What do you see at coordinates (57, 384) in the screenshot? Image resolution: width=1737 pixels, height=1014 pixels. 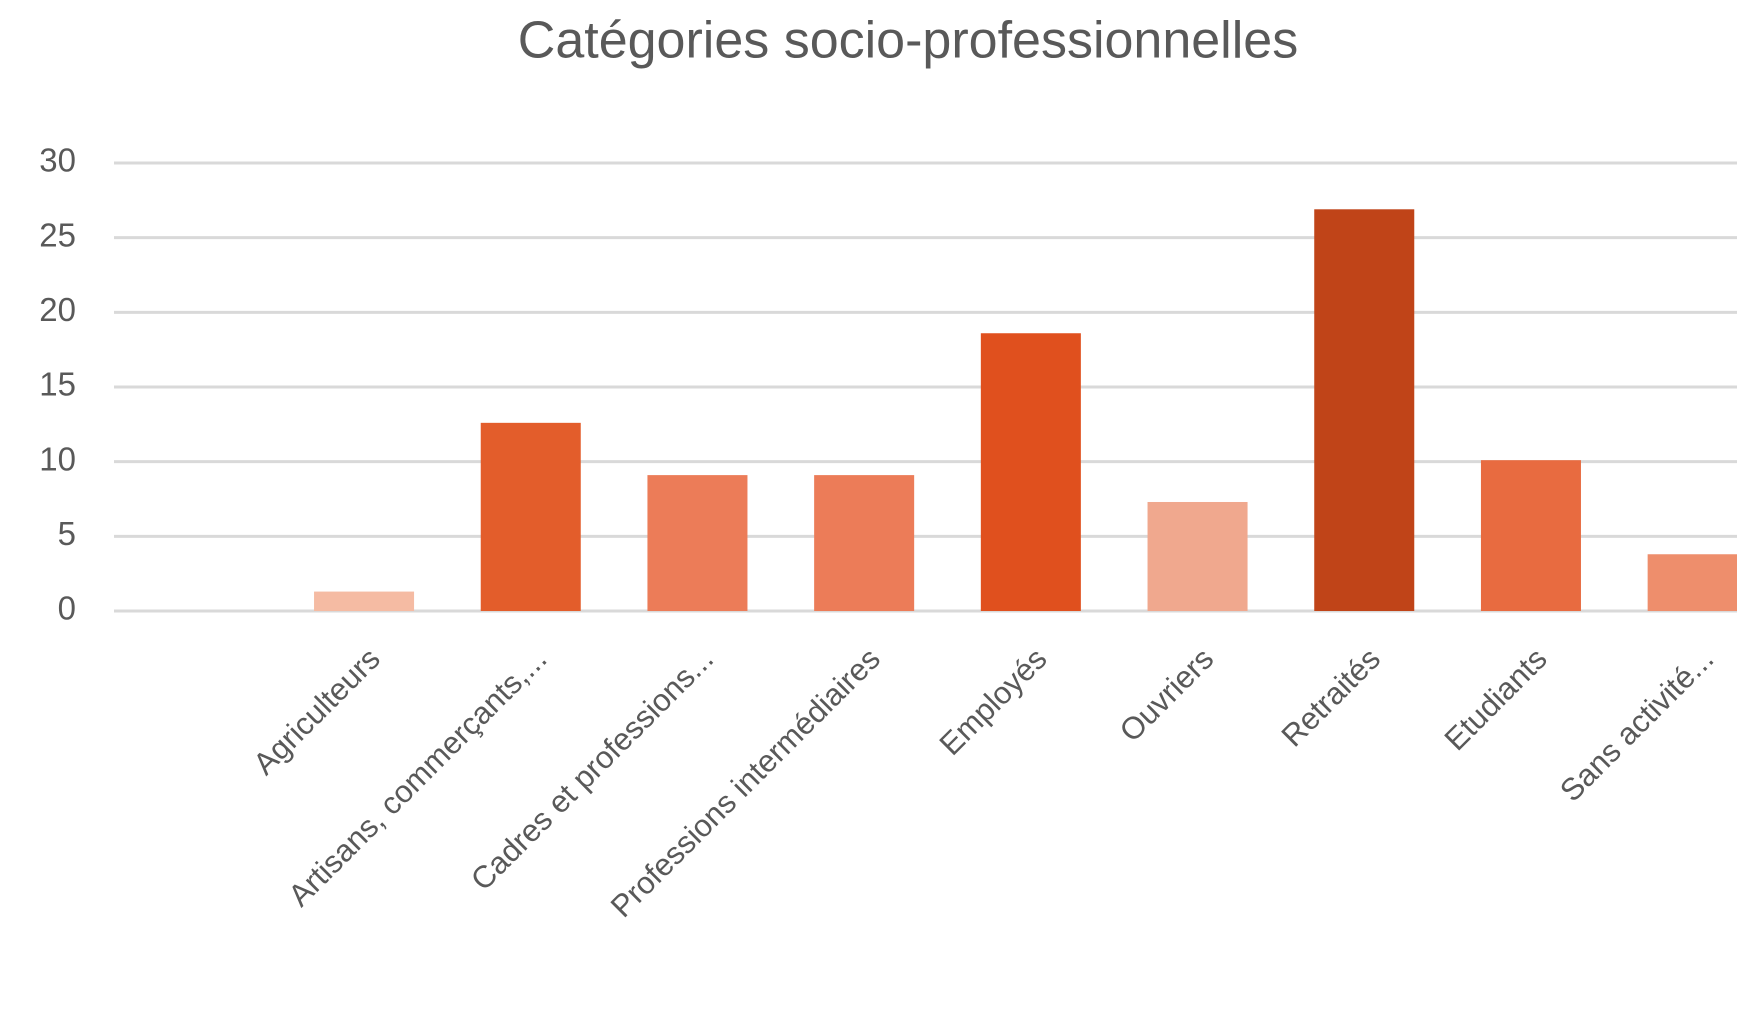 I see `y-tick-label: 15` at bounding box center [57, 384].